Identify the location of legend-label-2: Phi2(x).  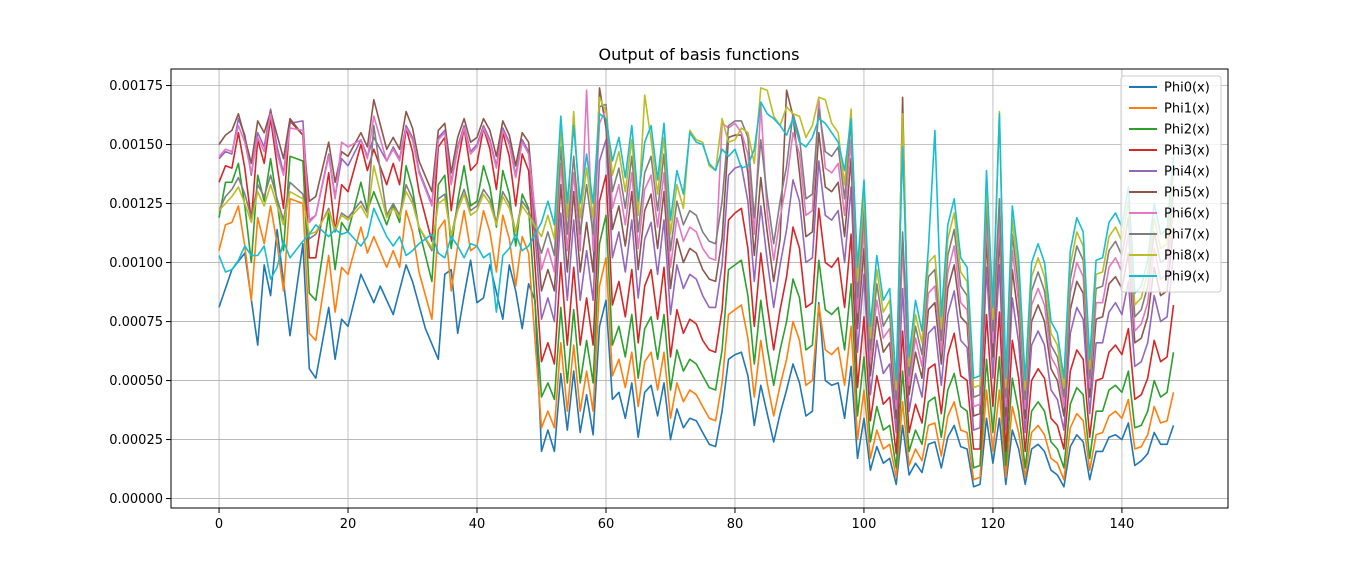
(1187, 130).